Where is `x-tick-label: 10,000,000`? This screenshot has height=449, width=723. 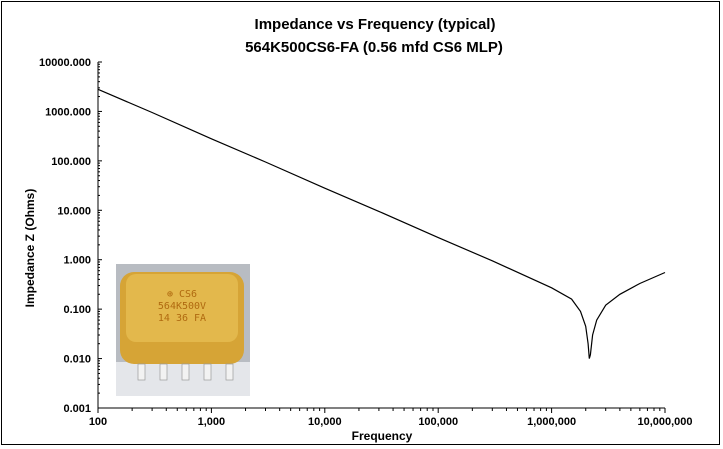
x-tick-label: 10,000,000 is located at coordinates (664, 422).